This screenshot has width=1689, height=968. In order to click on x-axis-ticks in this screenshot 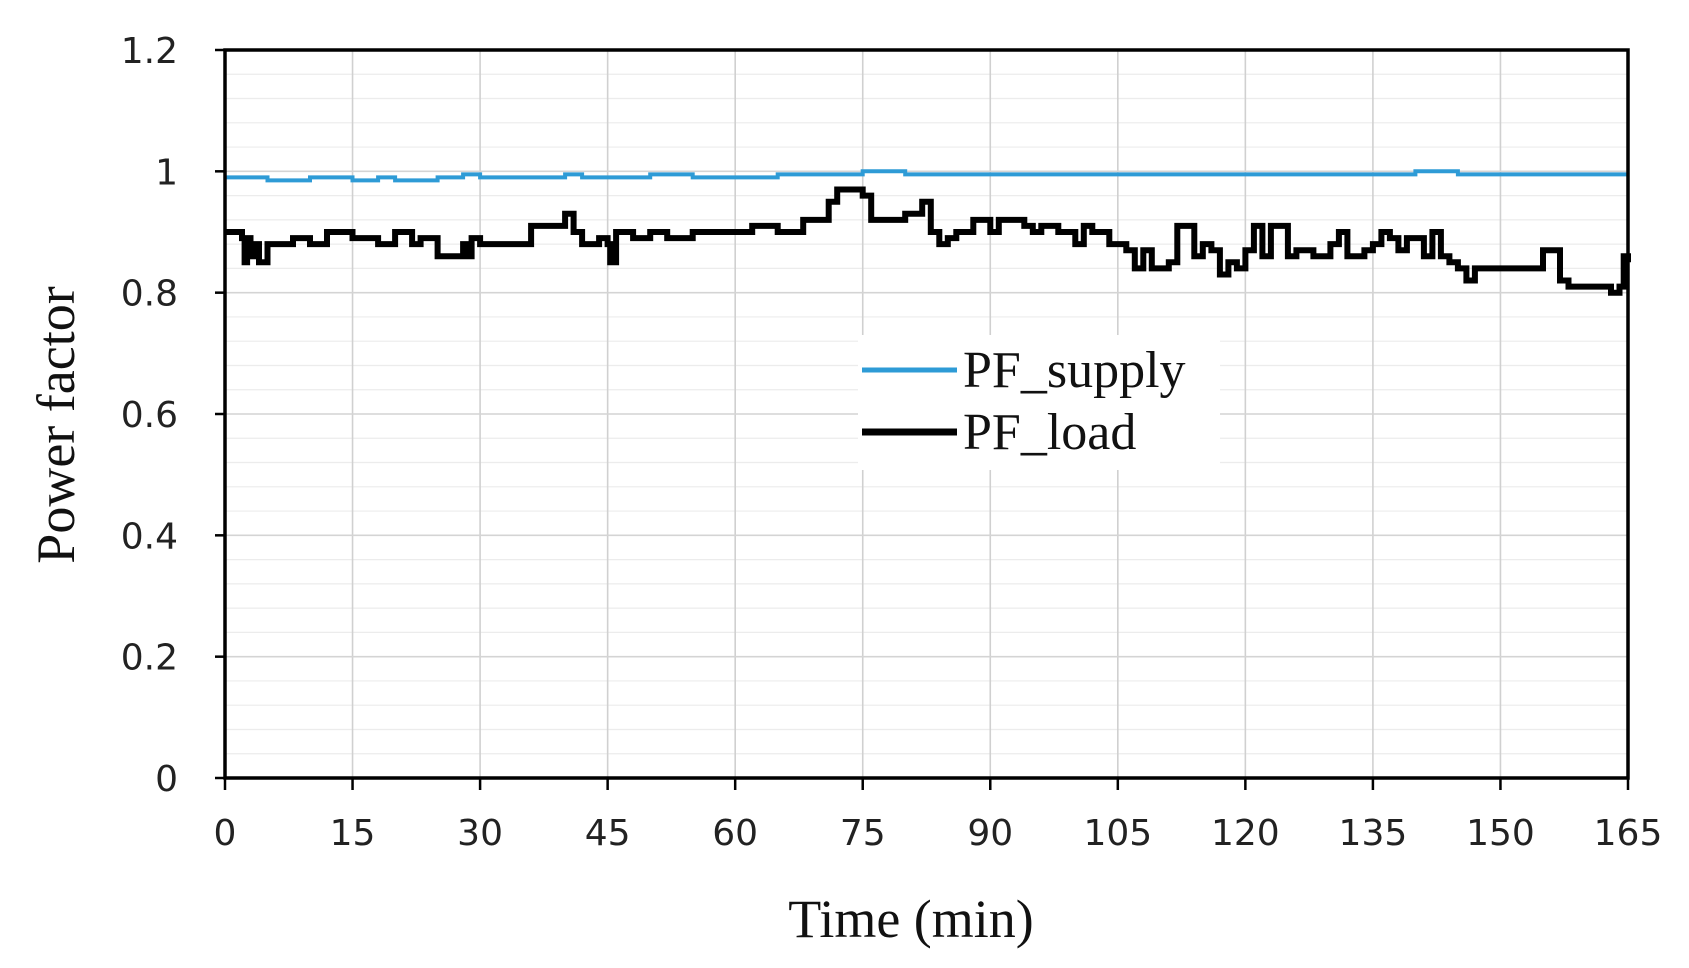, I will do `click(926, 784)`.